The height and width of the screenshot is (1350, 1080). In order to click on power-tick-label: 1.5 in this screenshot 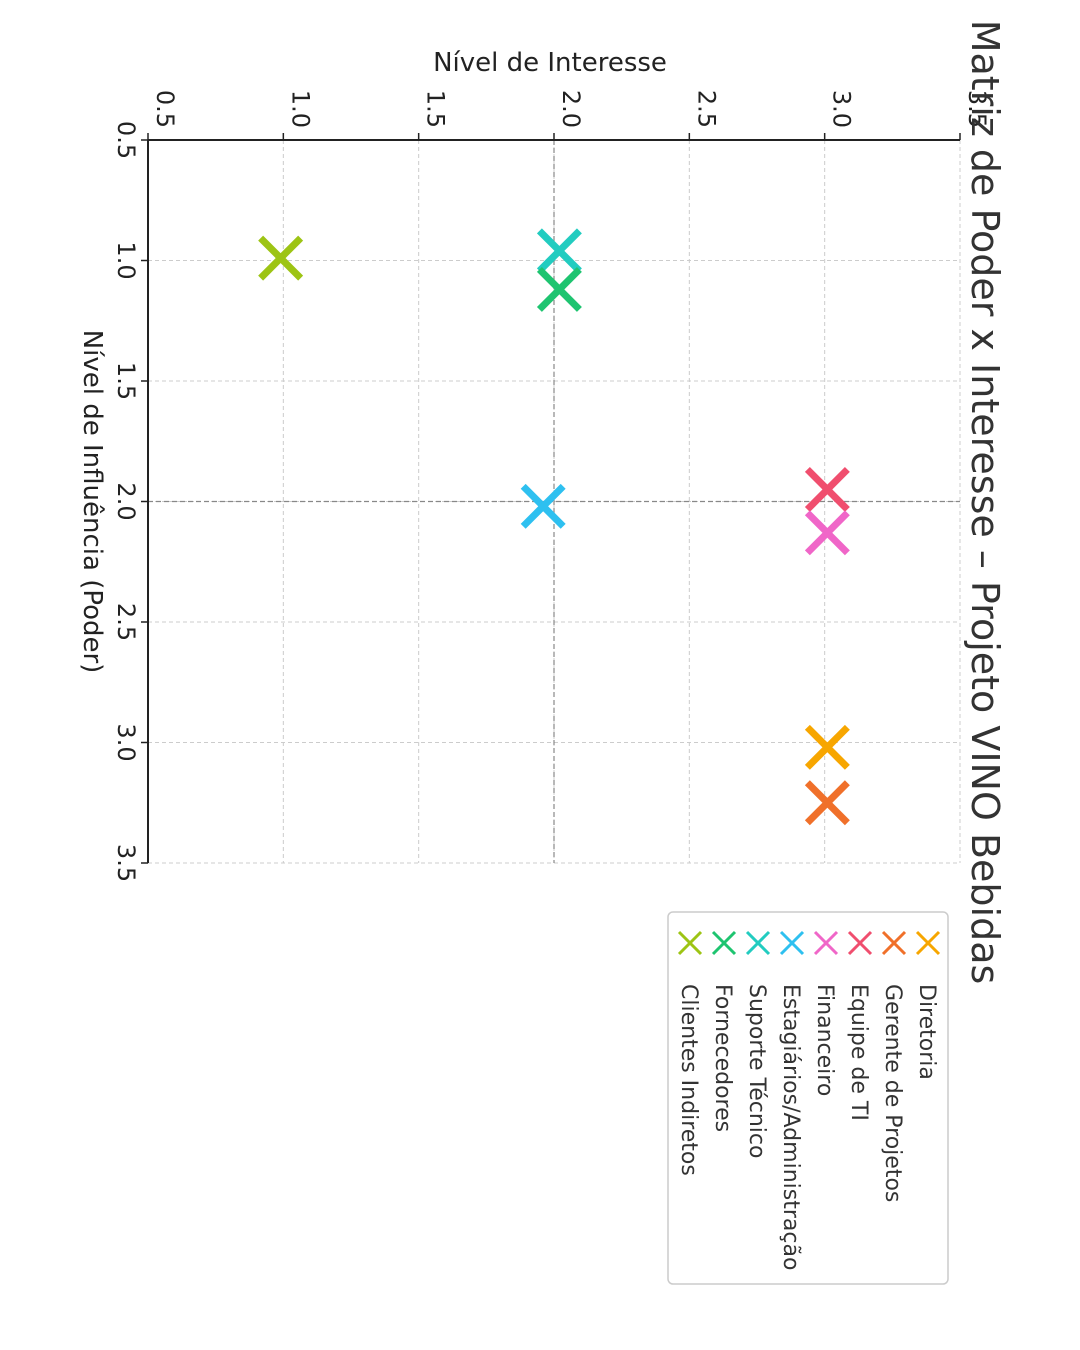, I will do `click(126, 381)`.